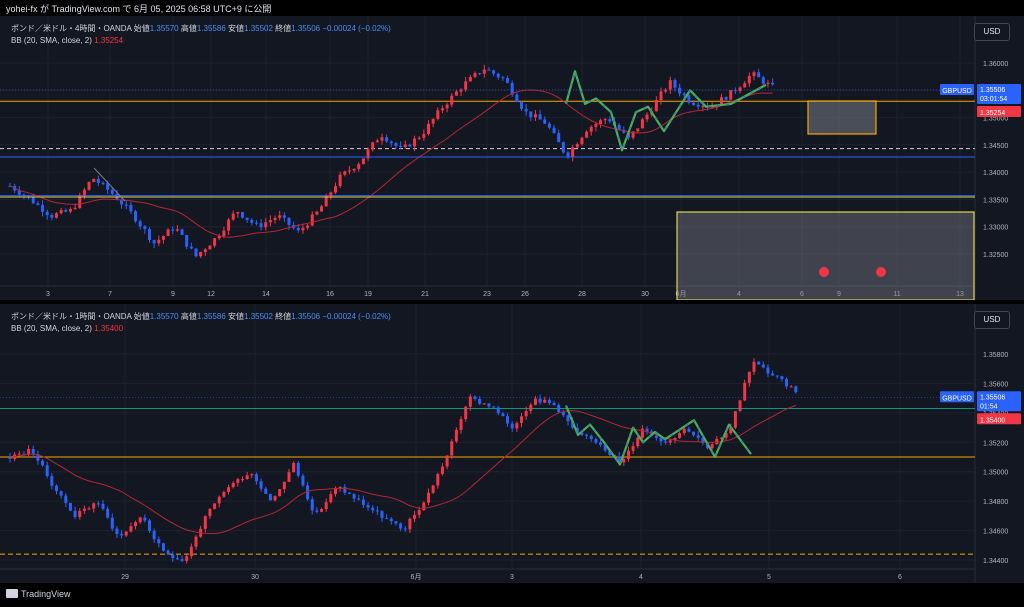 Image resolution: width=1024 pixels, height=607 pixels. I want to click on symbol-tag-text: GBPUSD, so click(957, 398).